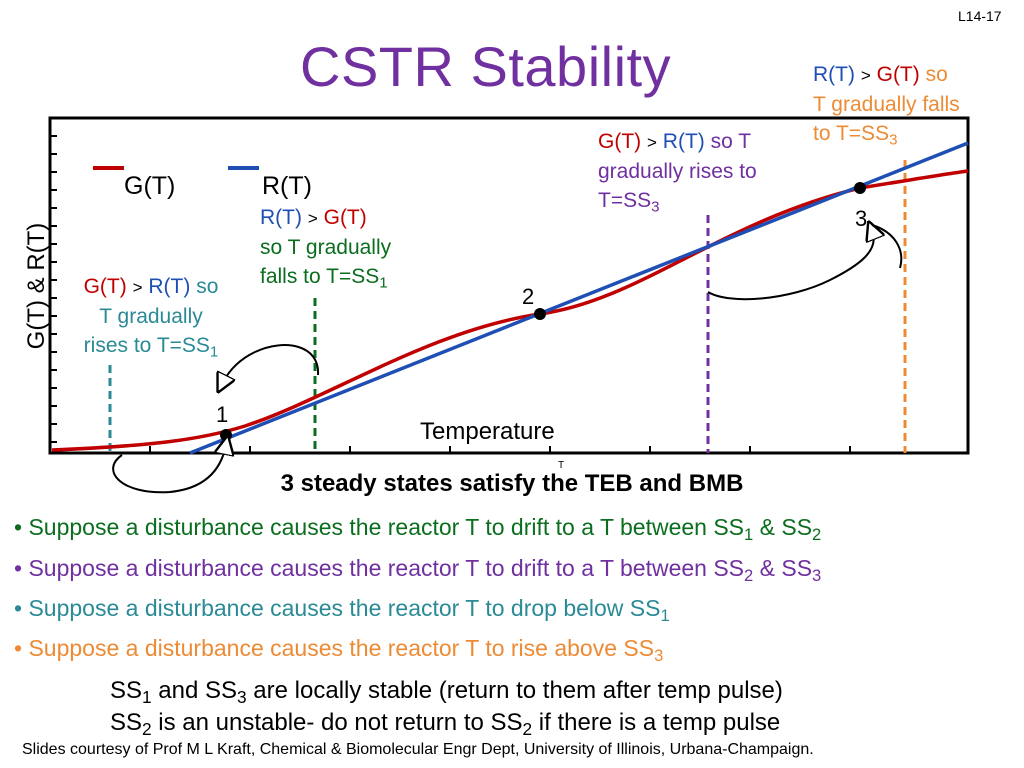  I want to click on y-axis-label: G(T) & R(T), so click(36, 286).